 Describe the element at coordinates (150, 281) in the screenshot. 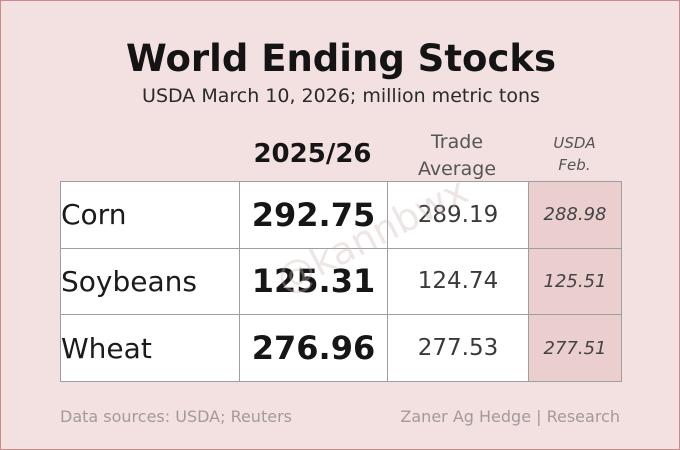

I see `row-label-soybeans: Soybeans` at that location.